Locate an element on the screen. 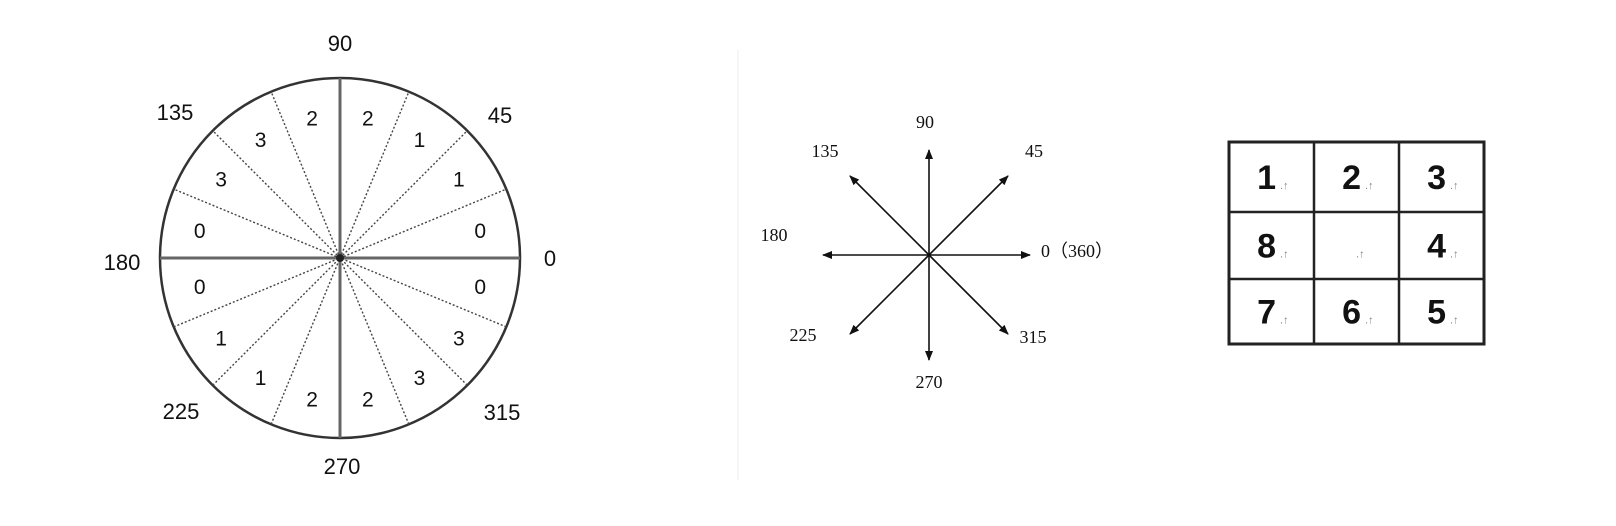  arrow-label-0: 0（360） is located at coordinates (1077, 251).